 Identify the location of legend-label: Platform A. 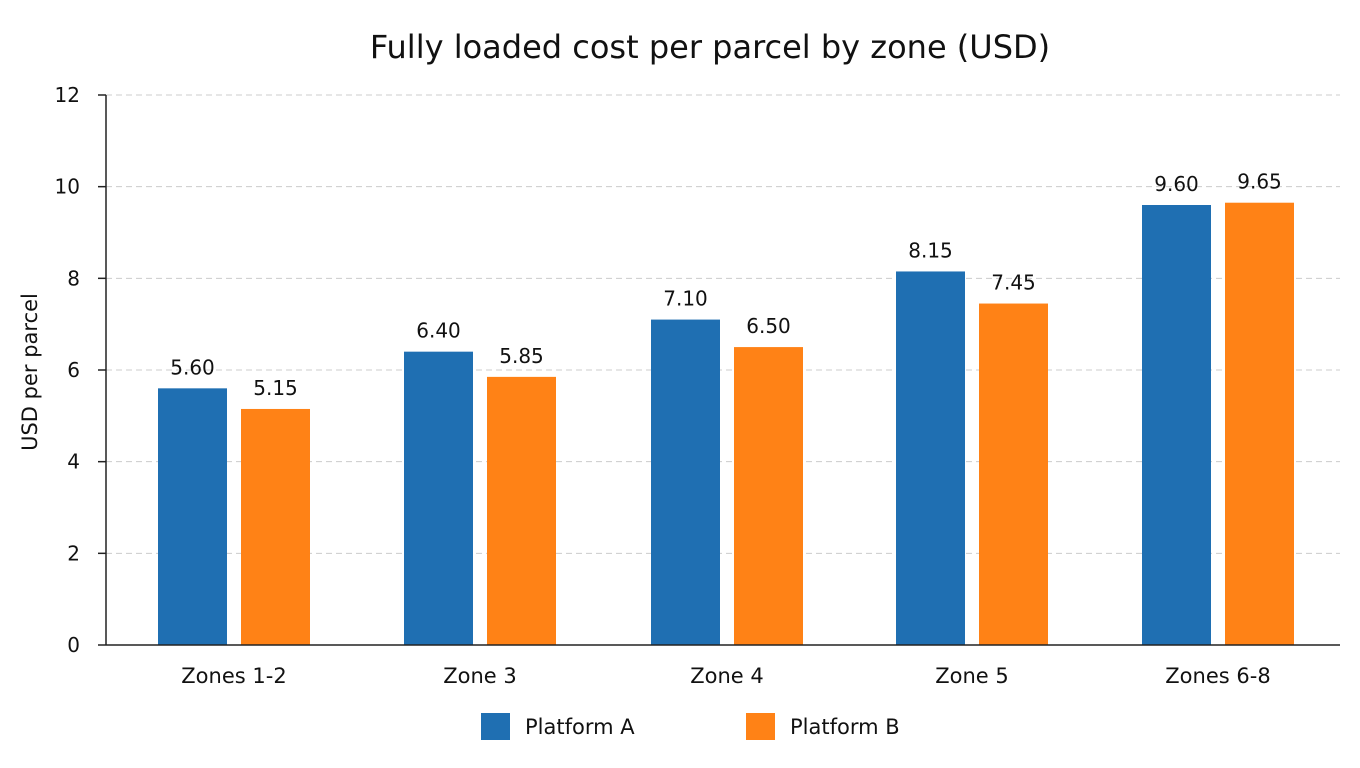
(580, 727).